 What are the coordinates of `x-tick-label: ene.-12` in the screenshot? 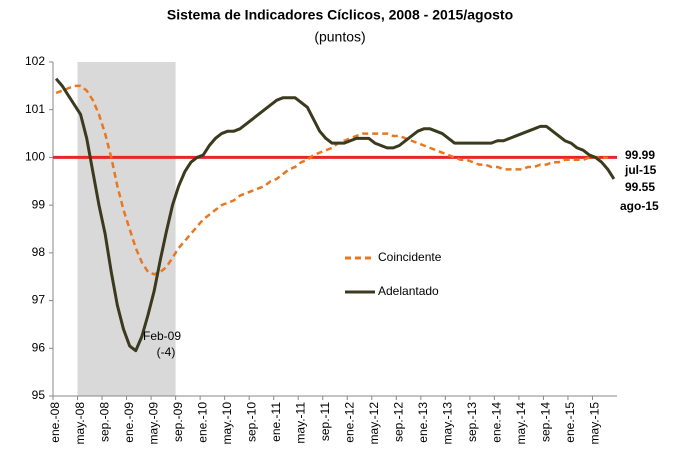 It's located at (349, 422).